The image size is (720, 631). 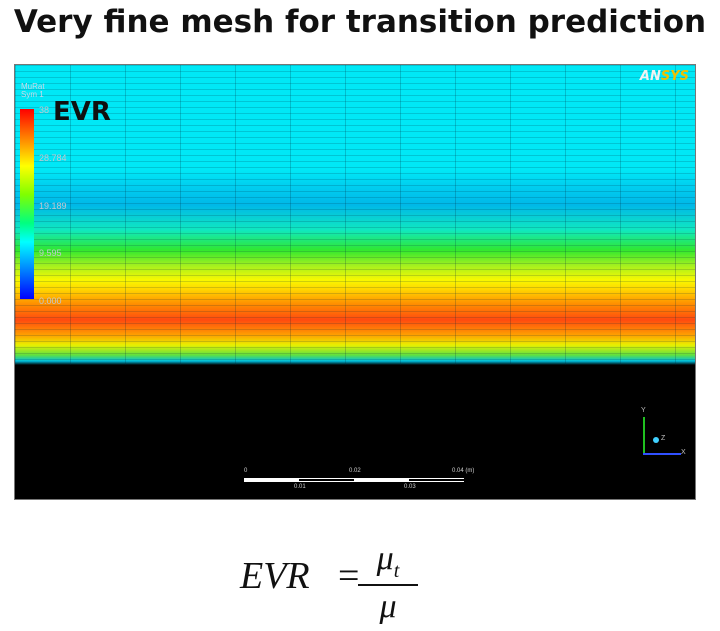 I want to click on x-axis-line, so click(x=662, y=454).